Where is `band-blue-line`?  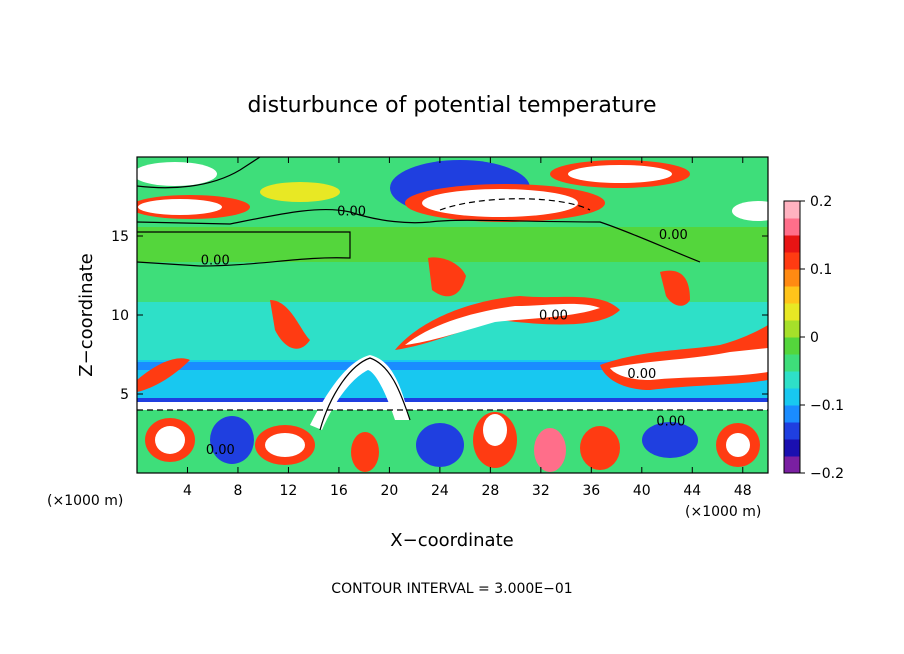 band-blue-line is located at coordinates (452, 366).